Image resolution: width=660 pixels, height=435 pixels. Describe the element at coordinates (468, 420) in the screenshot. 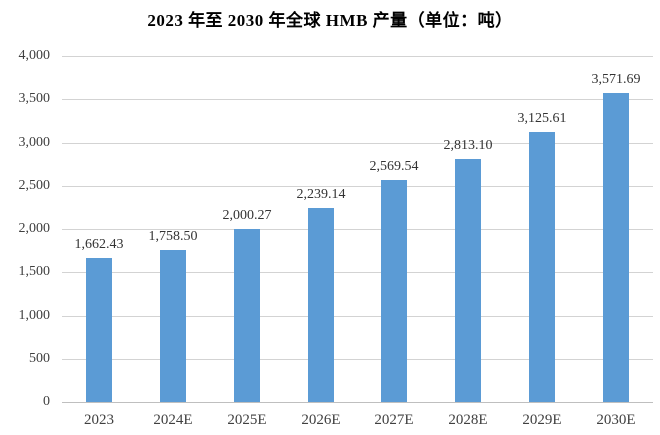

I see `x-axis-tick-label: 2028E` at that location.